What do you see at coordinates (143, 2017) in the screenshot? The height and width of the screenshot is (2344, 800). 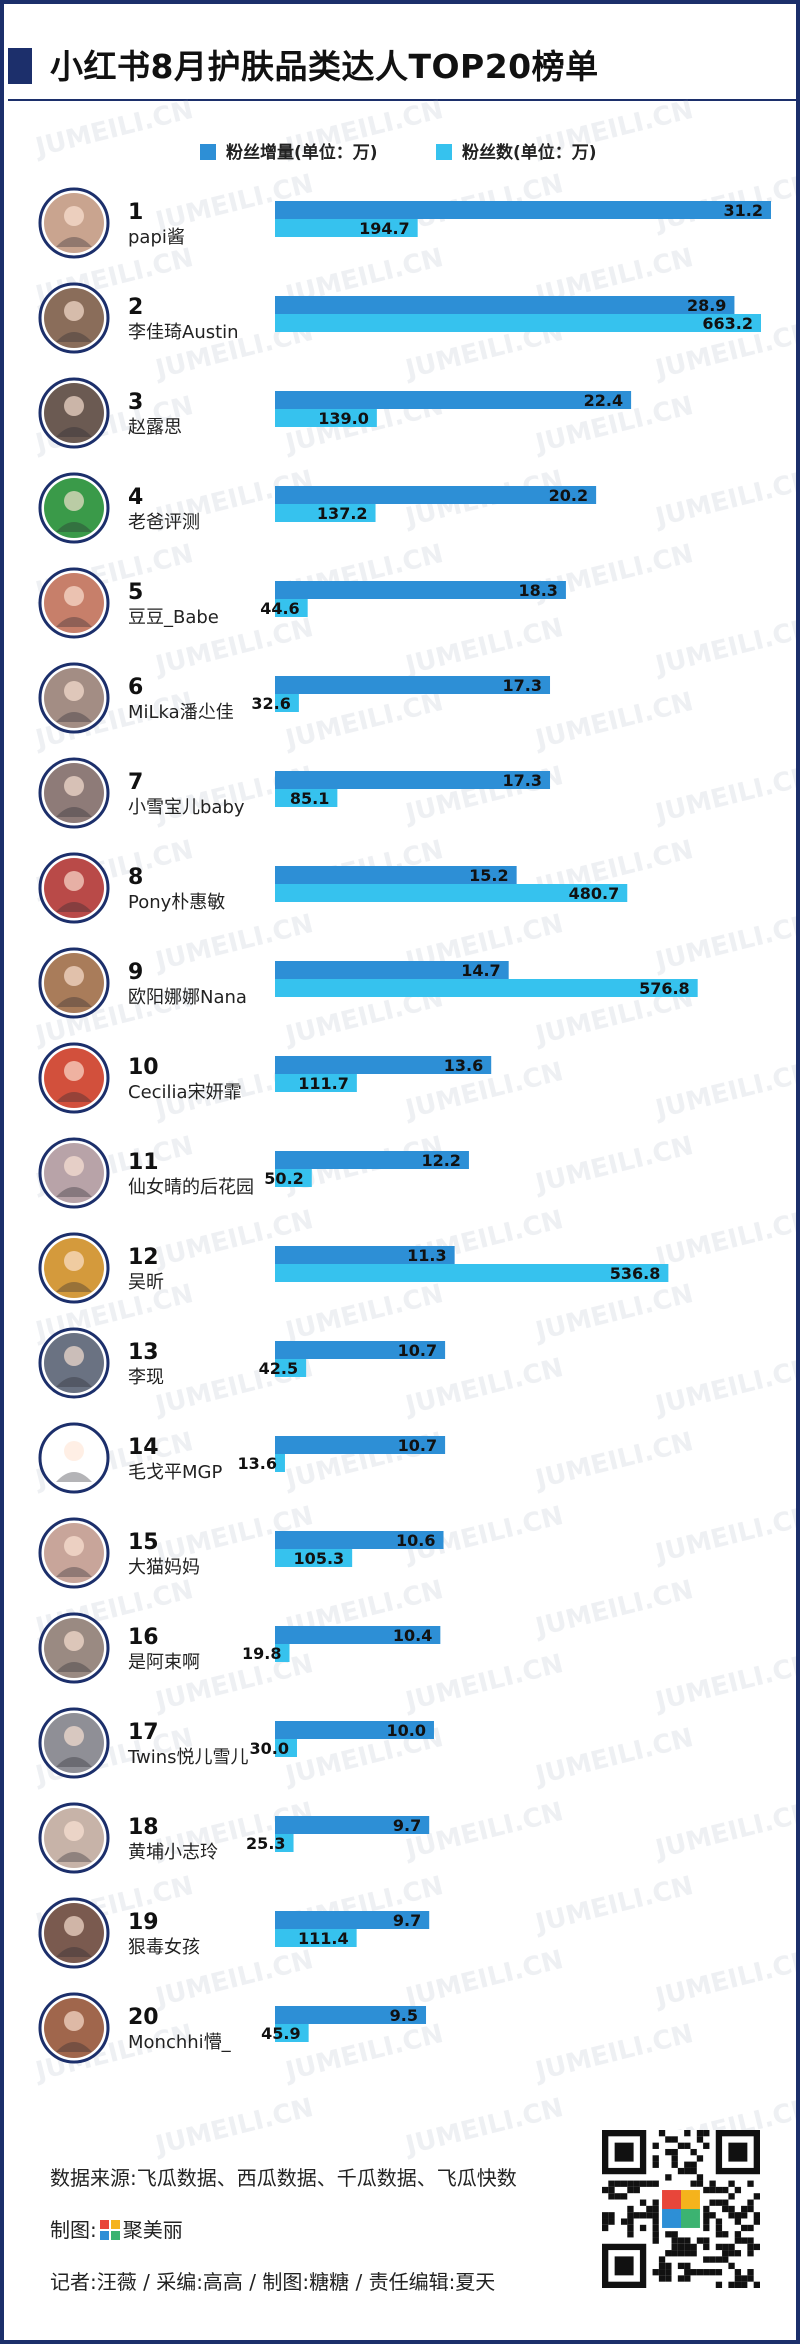 I see `rank-number: 20` at bounding box center [143, 2017].